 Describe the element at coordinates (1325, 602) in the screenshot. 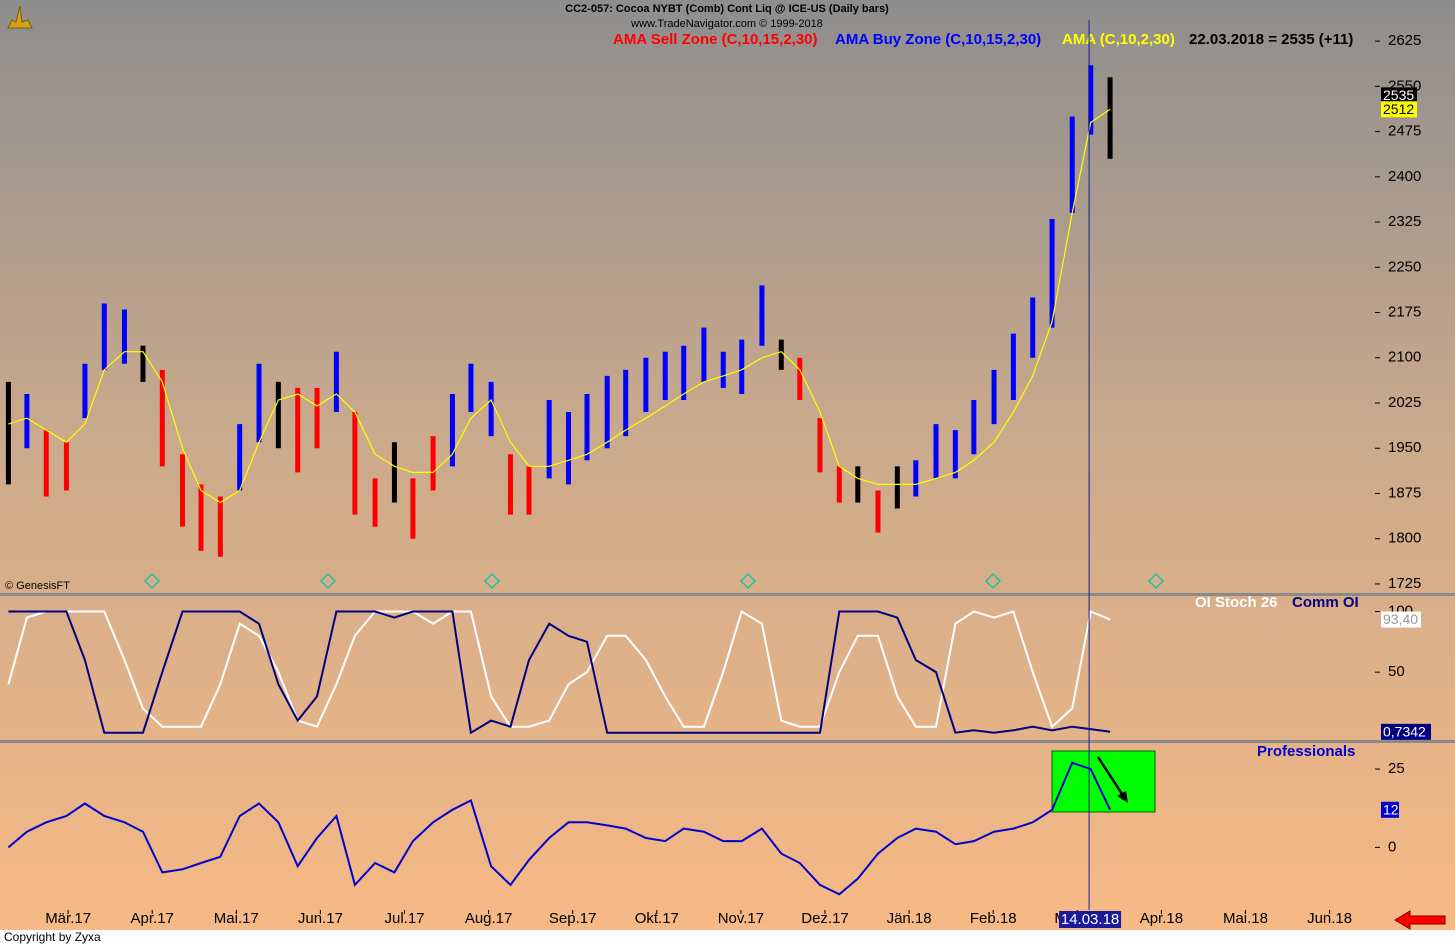

I see `legend-entry: Comm OI` at that location.